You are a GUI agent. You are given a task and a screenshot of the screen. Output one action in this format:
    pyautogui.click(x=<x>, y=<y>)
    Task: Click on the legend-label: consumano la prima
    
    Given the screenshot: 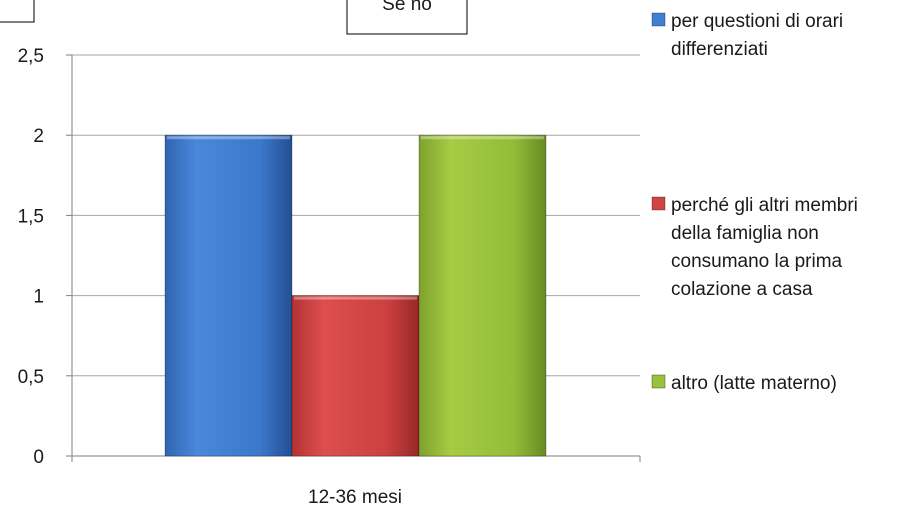 What is the action you would take?
    pyautogui.click(x=757, y=261)
    